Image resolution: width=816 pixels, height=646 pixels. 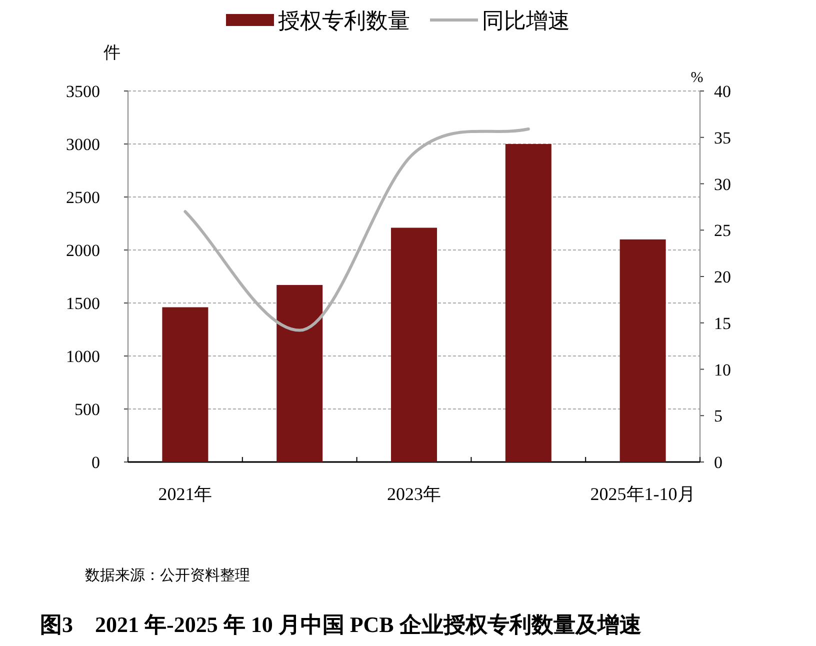 I want to click on y2-tick-label: 20, so click(x=722, y=277).